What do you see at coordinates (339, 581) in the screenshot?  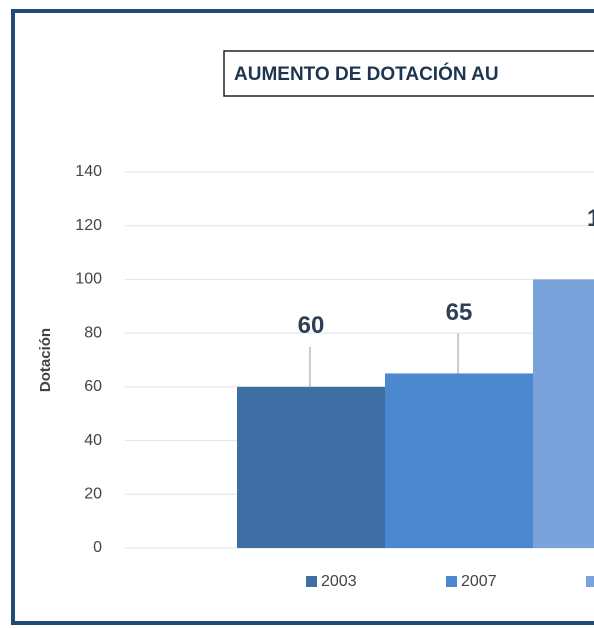 I see `legend-label: 2003` at bounding box center [339, 581].